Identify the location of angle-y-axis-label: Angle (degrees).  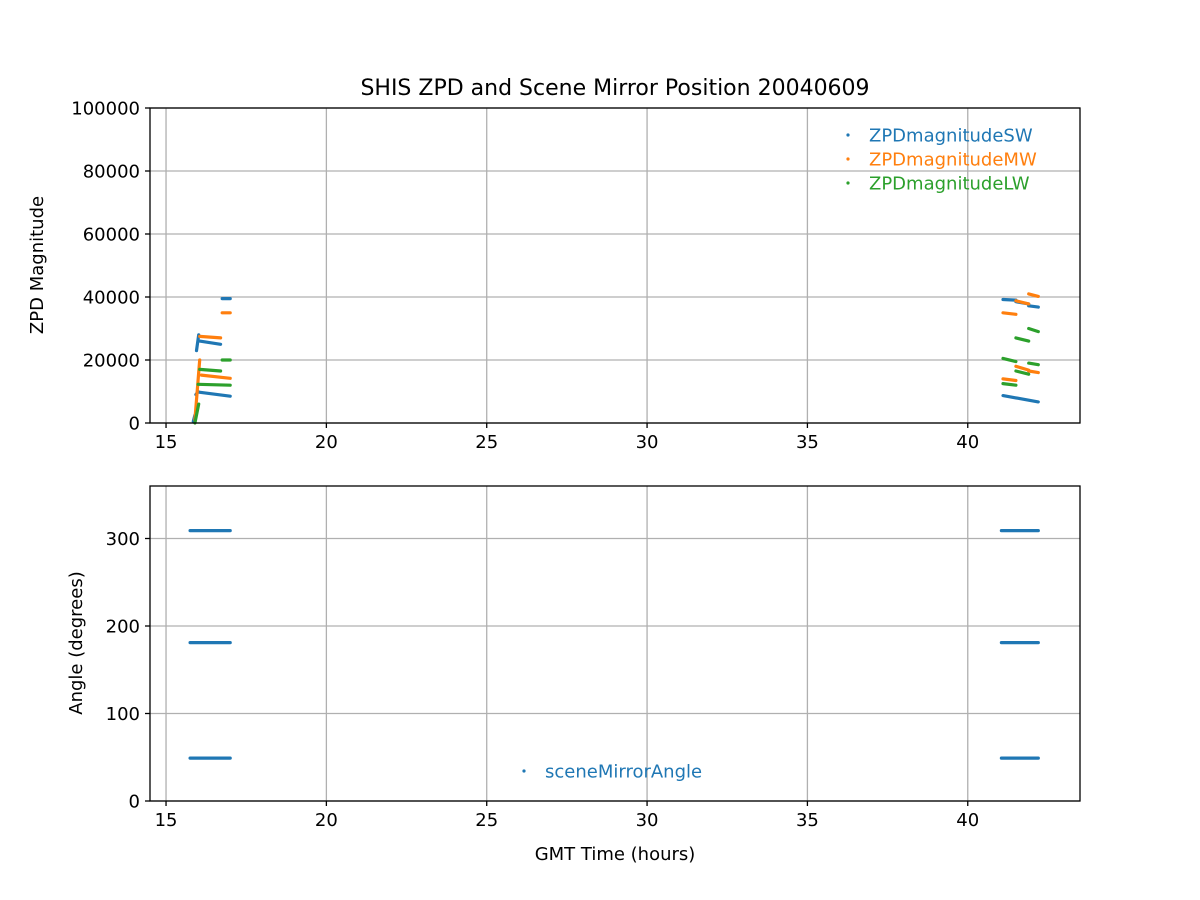
(76, 642).